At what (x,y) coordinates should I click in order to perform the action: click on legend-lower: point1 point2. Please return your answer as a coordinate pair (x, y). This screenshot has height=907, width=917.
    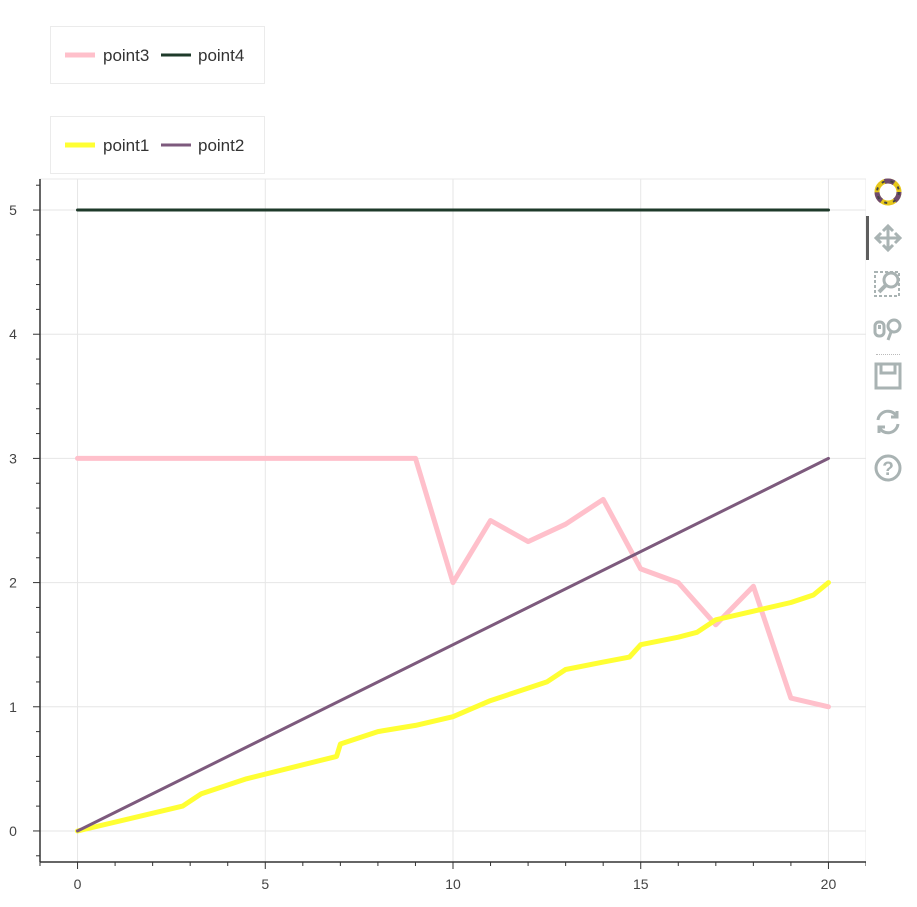
    Looking at the image, I should click on (157, 145).